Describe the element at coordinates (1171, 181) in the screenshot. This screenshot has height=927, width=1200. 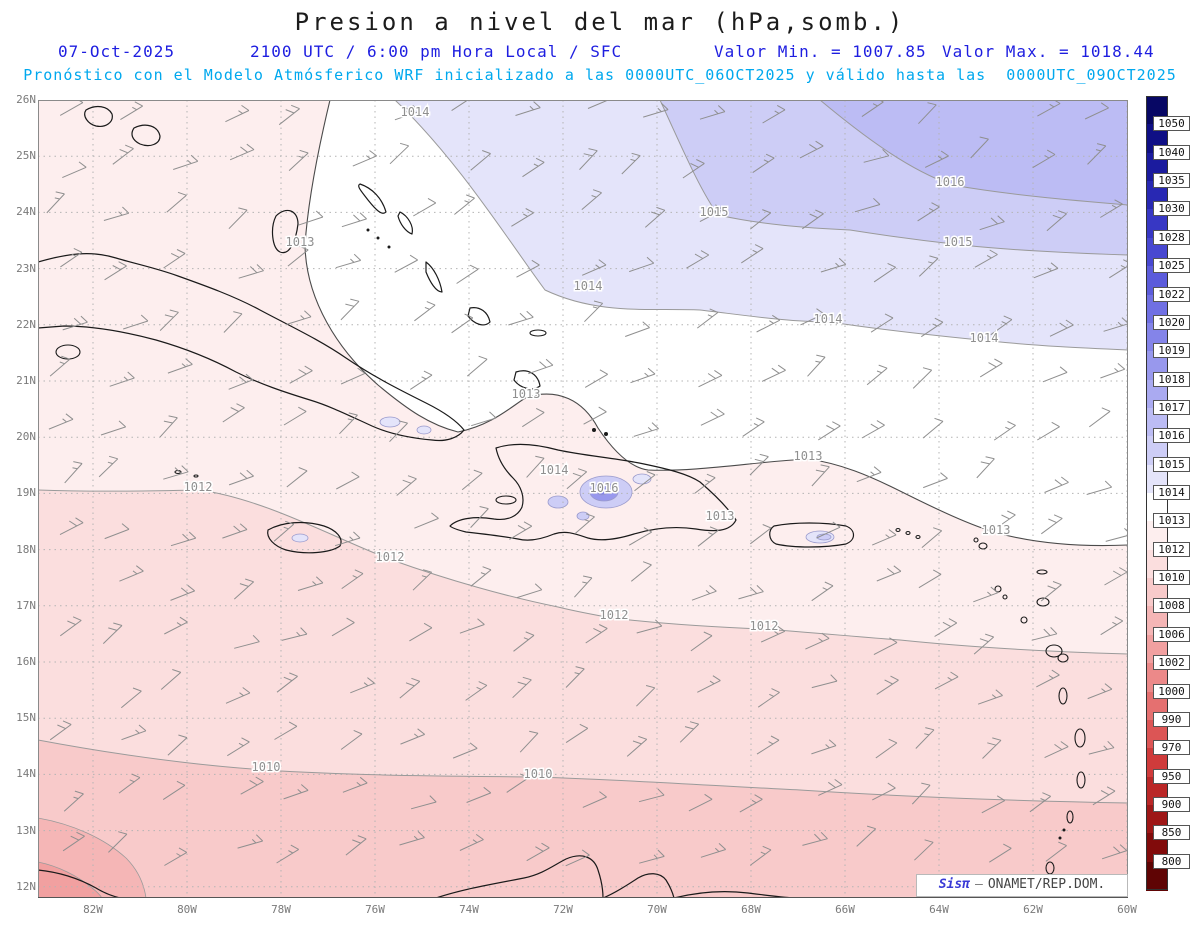
I see `colorbar-label: 1035` at that location.